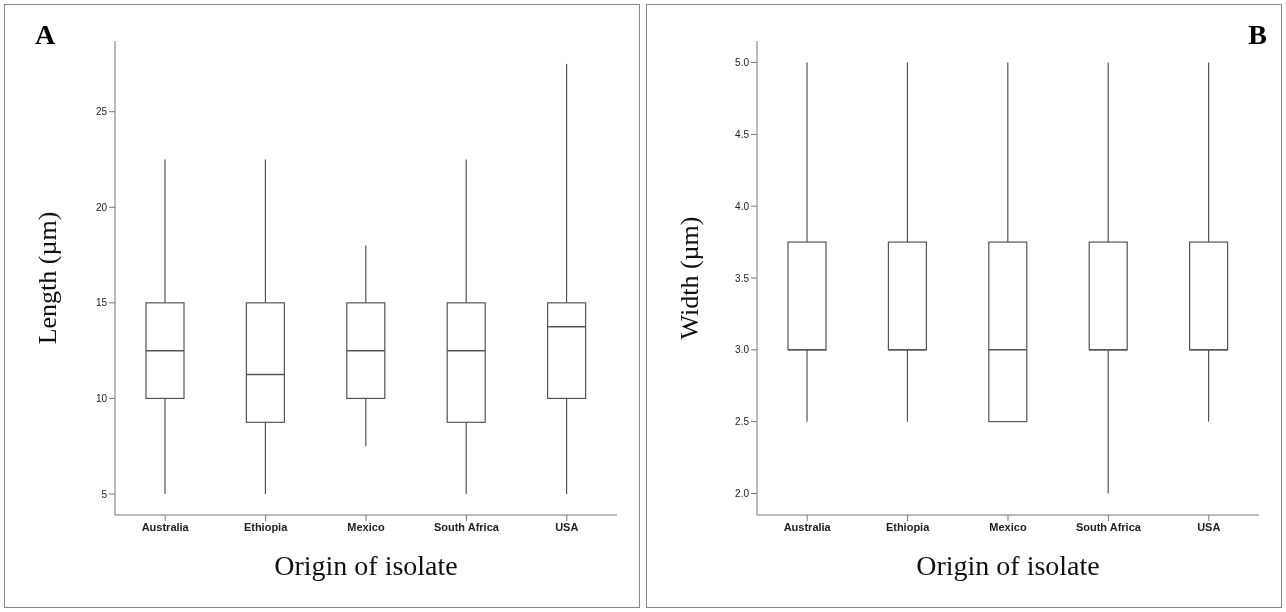  What do you see at coordinates (742, 422) in the screenshot?
I see `y-tick-label: 2.5` at bounding box center [742, 422].